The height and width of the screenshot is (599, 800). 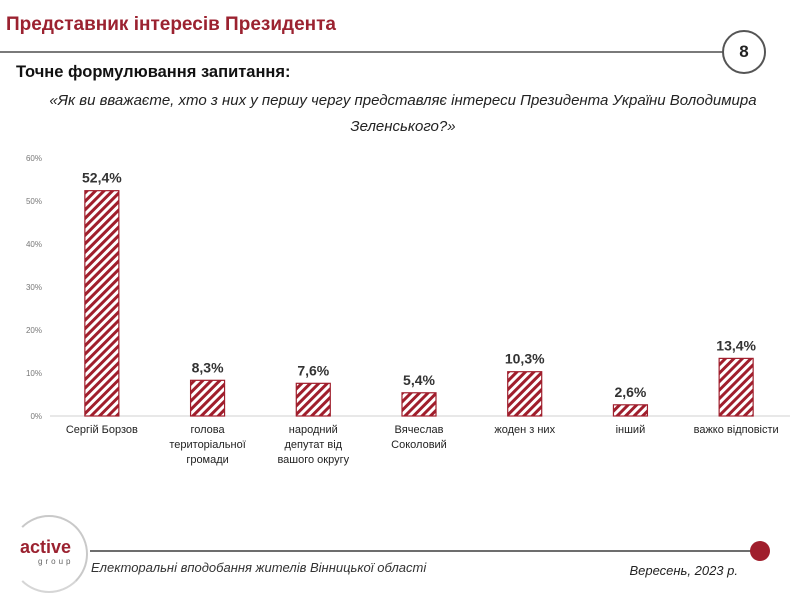 What do you see at coordinates (419, 380) in the screenshot?
I see `data-label: 5,4%` at bounding box center [419, 380].